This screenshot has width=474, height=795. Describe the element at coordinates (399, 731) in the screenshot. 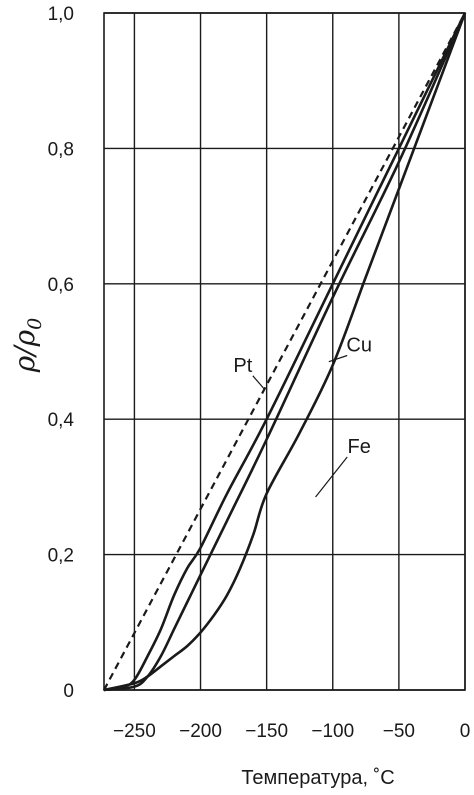

I see `x-tick-label: −50` at that location.